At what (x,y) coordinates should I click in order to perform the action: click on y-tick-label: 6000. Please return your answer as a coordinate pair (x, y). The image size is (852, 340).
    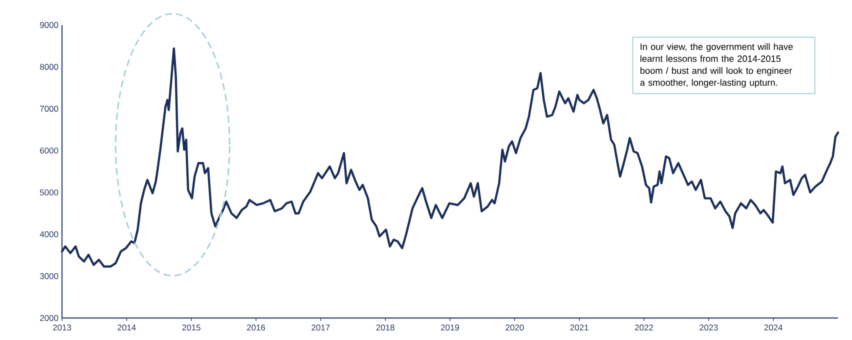
    Looking at the image, I should click on (49, 151).